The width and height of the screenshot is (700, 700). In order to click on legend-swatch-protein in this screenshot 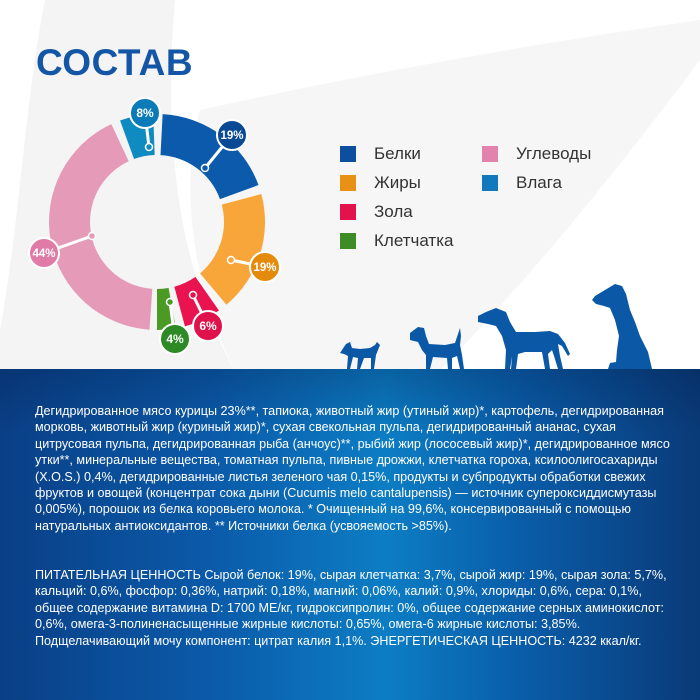, I will do `click(348, 154)`.